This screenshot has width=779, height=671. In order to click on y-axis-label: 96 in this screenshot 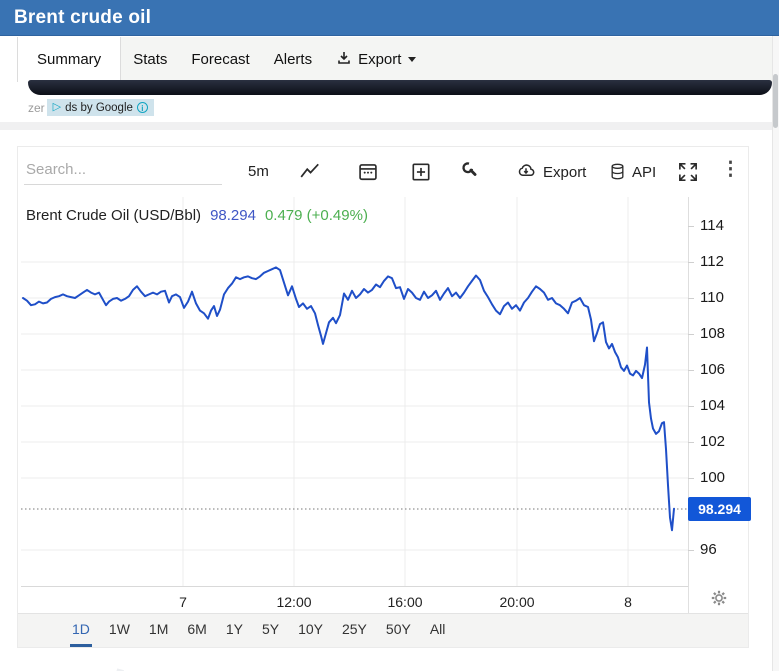, I will do `click(718, 550)`.